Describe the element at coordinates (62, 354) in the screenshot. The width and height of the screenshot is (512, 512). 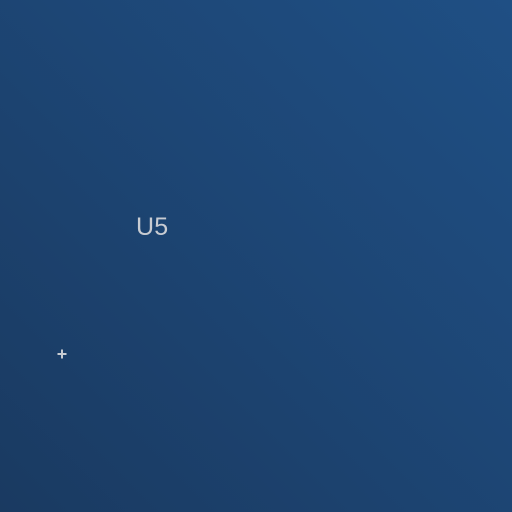
I see `crosshair-plus-icon` at that location.